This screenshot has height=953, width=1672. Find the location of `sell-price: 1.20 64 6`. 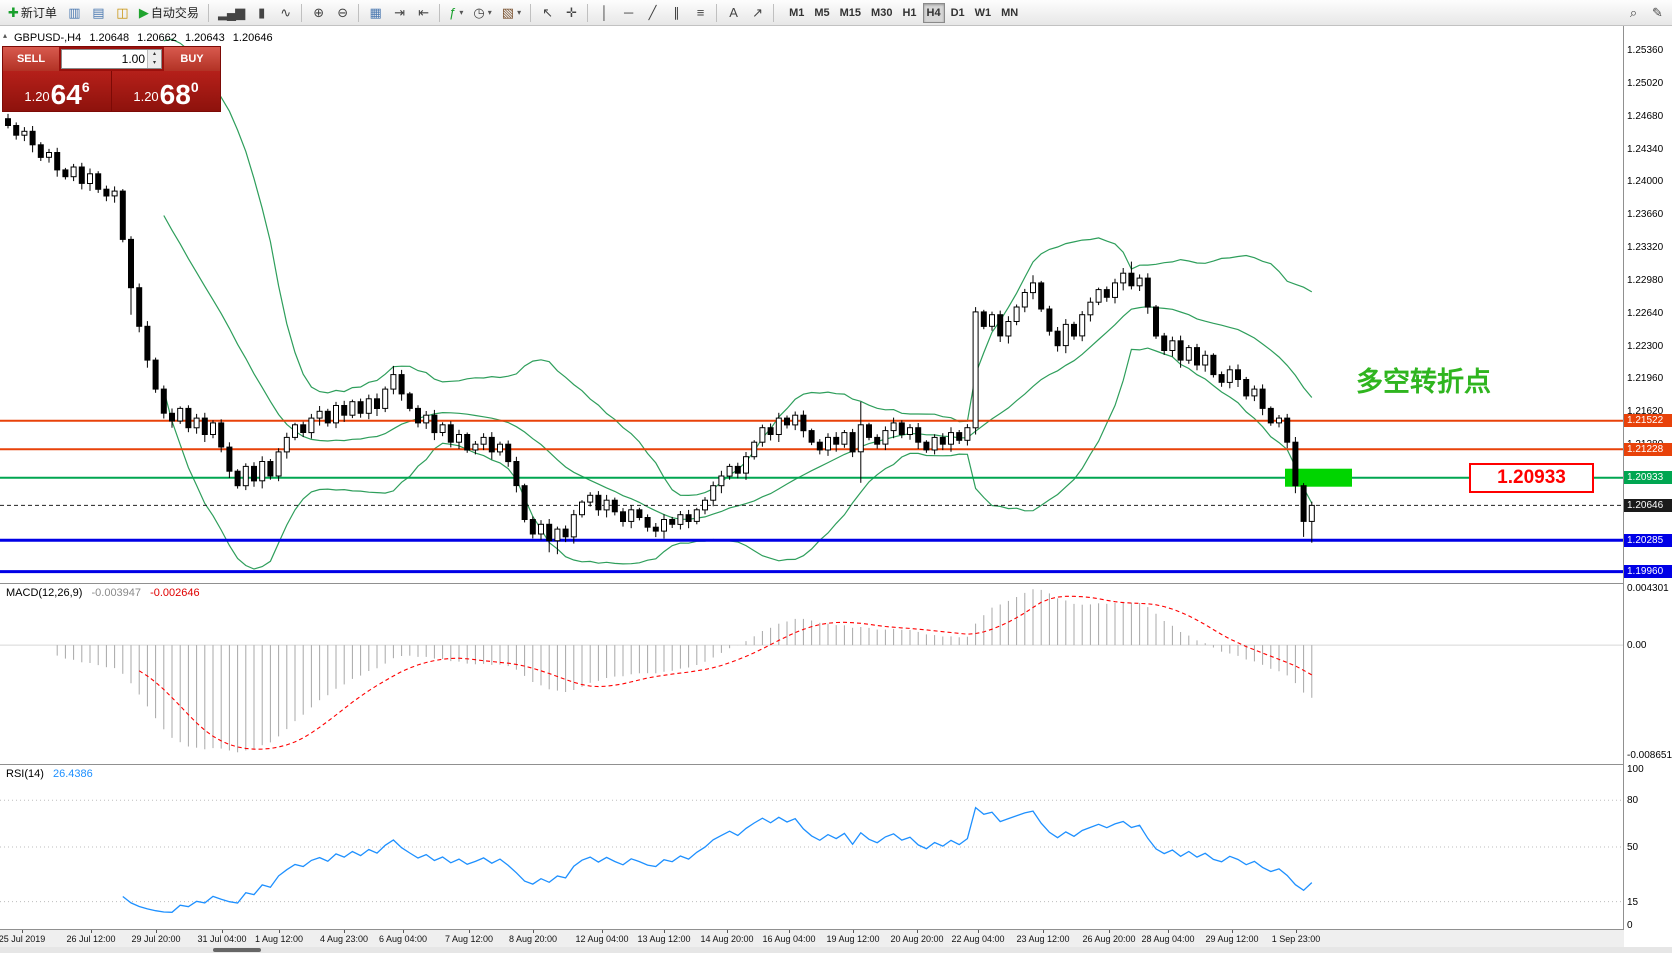

sell-price: 1.20 64 6 is located at coordinates (57, 91).